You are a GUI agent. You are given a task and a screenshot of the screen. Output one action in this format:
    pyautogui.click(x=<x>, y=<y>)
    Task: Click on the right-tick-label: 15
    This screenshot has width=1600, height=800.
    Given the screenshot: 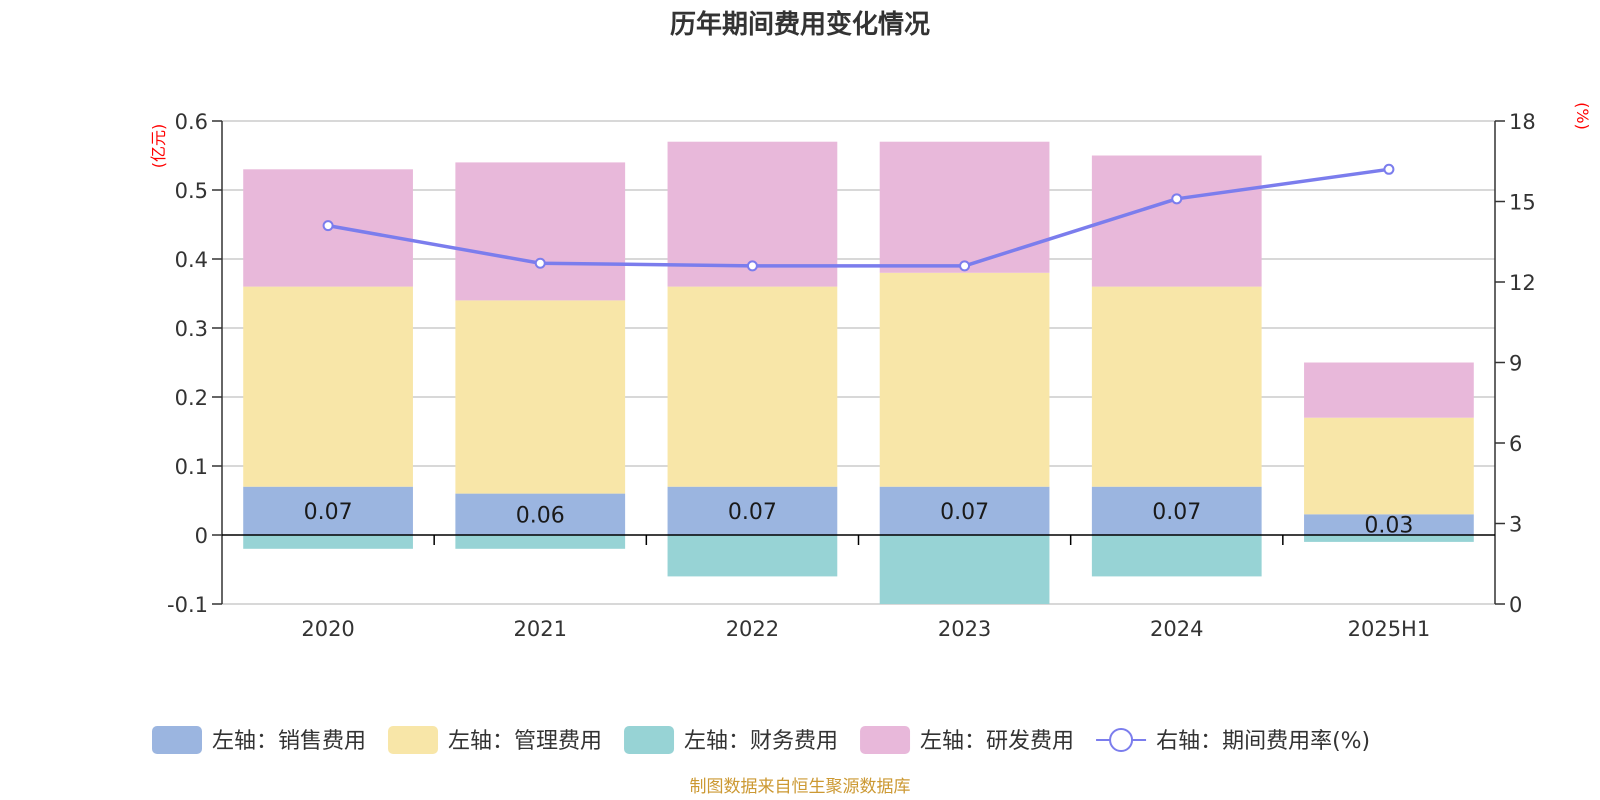 What is the action you would take?
    pyautogui.click(x=1522, y=203)
    